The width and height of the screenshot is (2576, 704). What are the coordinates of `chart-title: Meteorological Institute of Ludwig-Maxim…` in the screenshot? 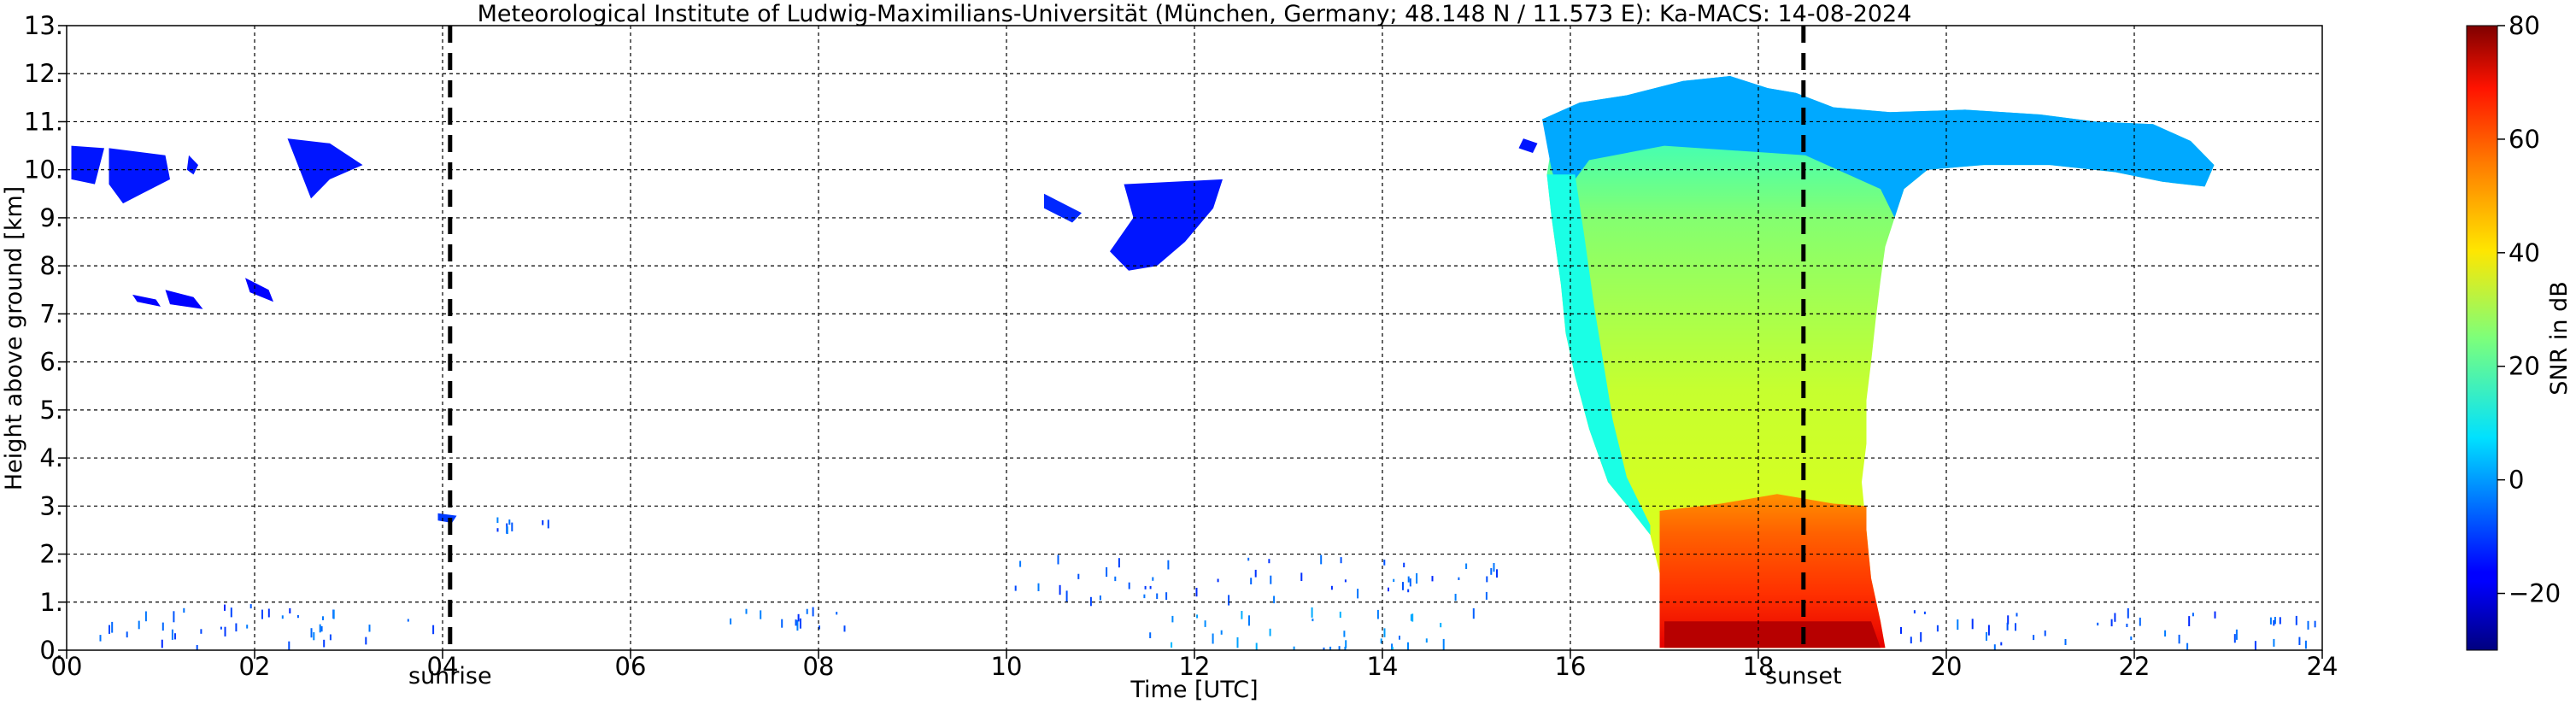 It's located at (1195, 14).